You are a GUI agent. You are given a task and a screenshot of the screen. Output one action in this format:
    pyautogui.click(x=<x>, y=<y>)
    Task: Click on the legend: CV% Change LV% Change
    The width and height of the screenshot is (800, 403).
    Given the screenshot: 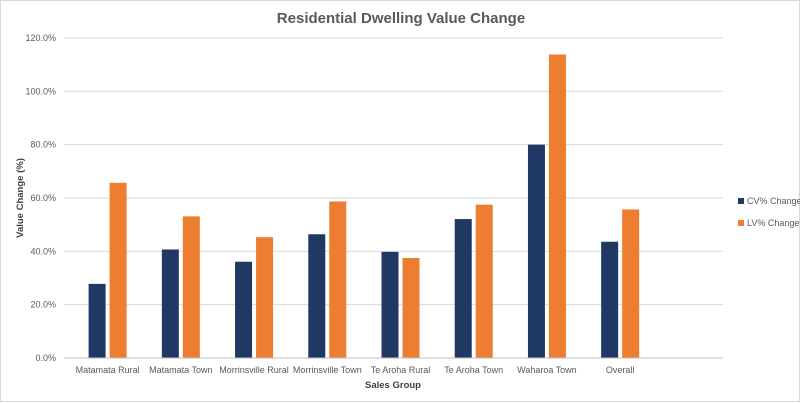 What is the action you would take?
    pyautogui.click(x=769, y=212)
    